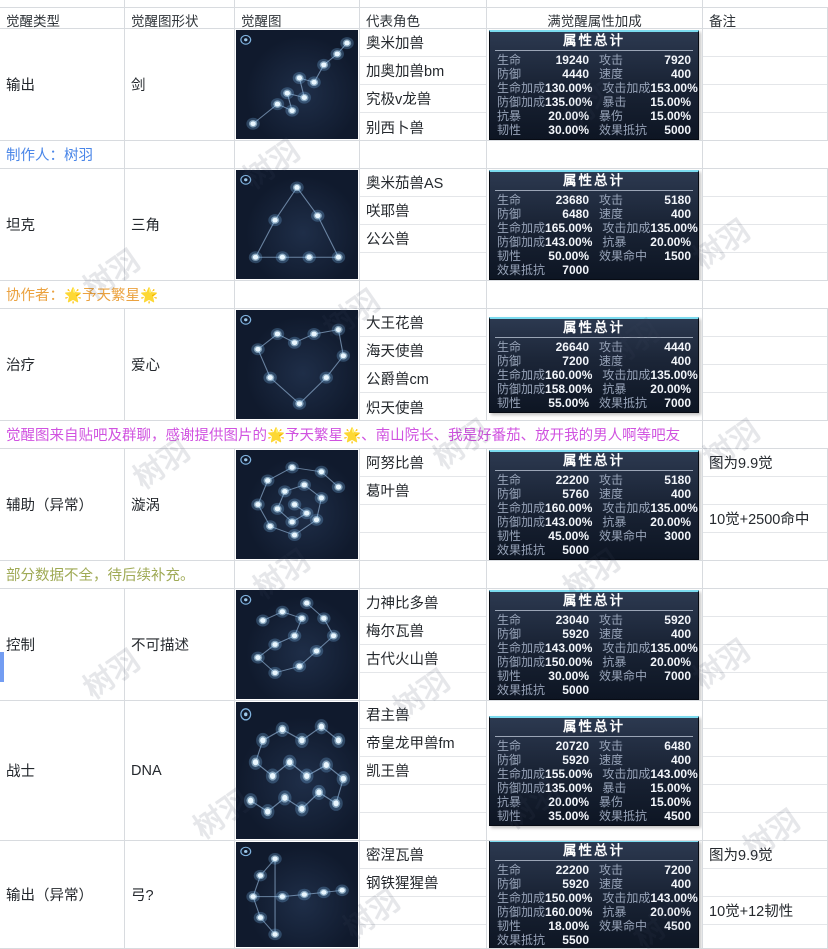 The height and width of the screenshot is (949, 828). Describe the element at coordinates (62, 644) in the screenshot. I see `awaken-type-cell: 控制` at that location.